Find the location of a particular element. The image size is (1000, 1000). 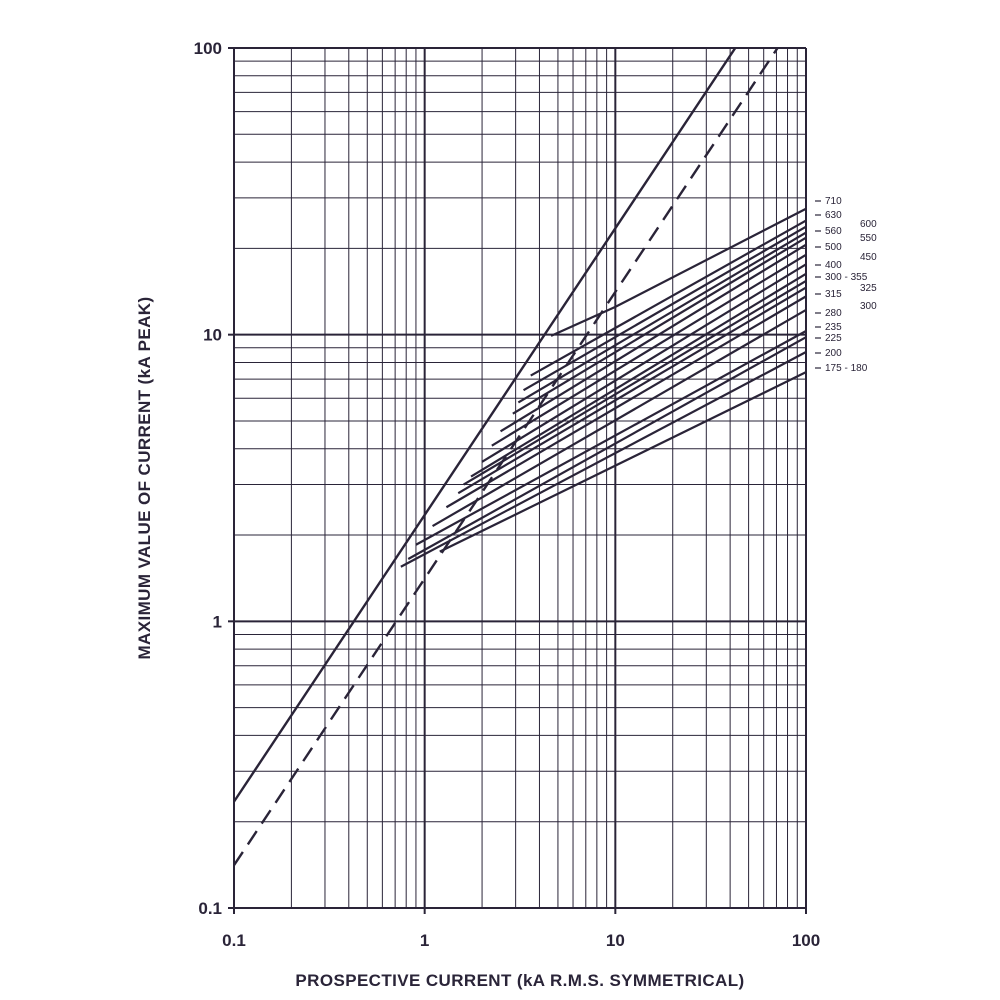

series-label: 600 is located at coordinates (868, 224).